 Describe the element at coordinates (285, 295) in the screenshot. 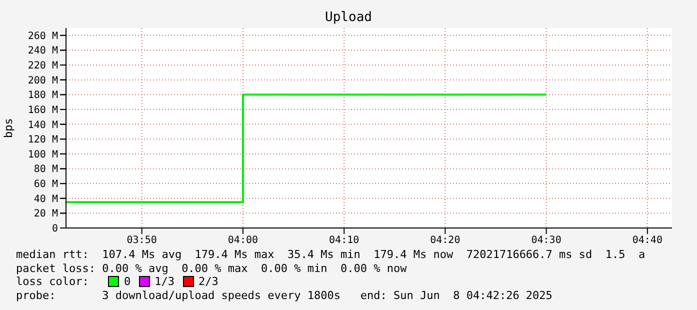

I see `text: probe: 3 download/upload speeds every 1800s end: Sun Jun 8 04:42:26 2025` at that location.